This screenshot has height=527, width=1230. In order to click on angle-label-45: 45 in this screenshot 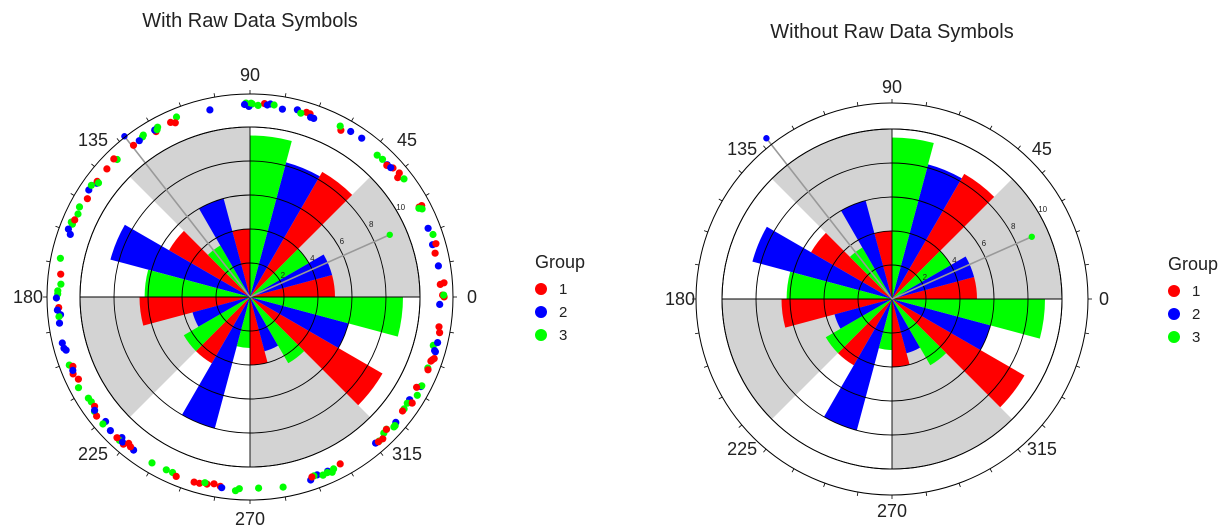, I will do `click(407, 140)`.